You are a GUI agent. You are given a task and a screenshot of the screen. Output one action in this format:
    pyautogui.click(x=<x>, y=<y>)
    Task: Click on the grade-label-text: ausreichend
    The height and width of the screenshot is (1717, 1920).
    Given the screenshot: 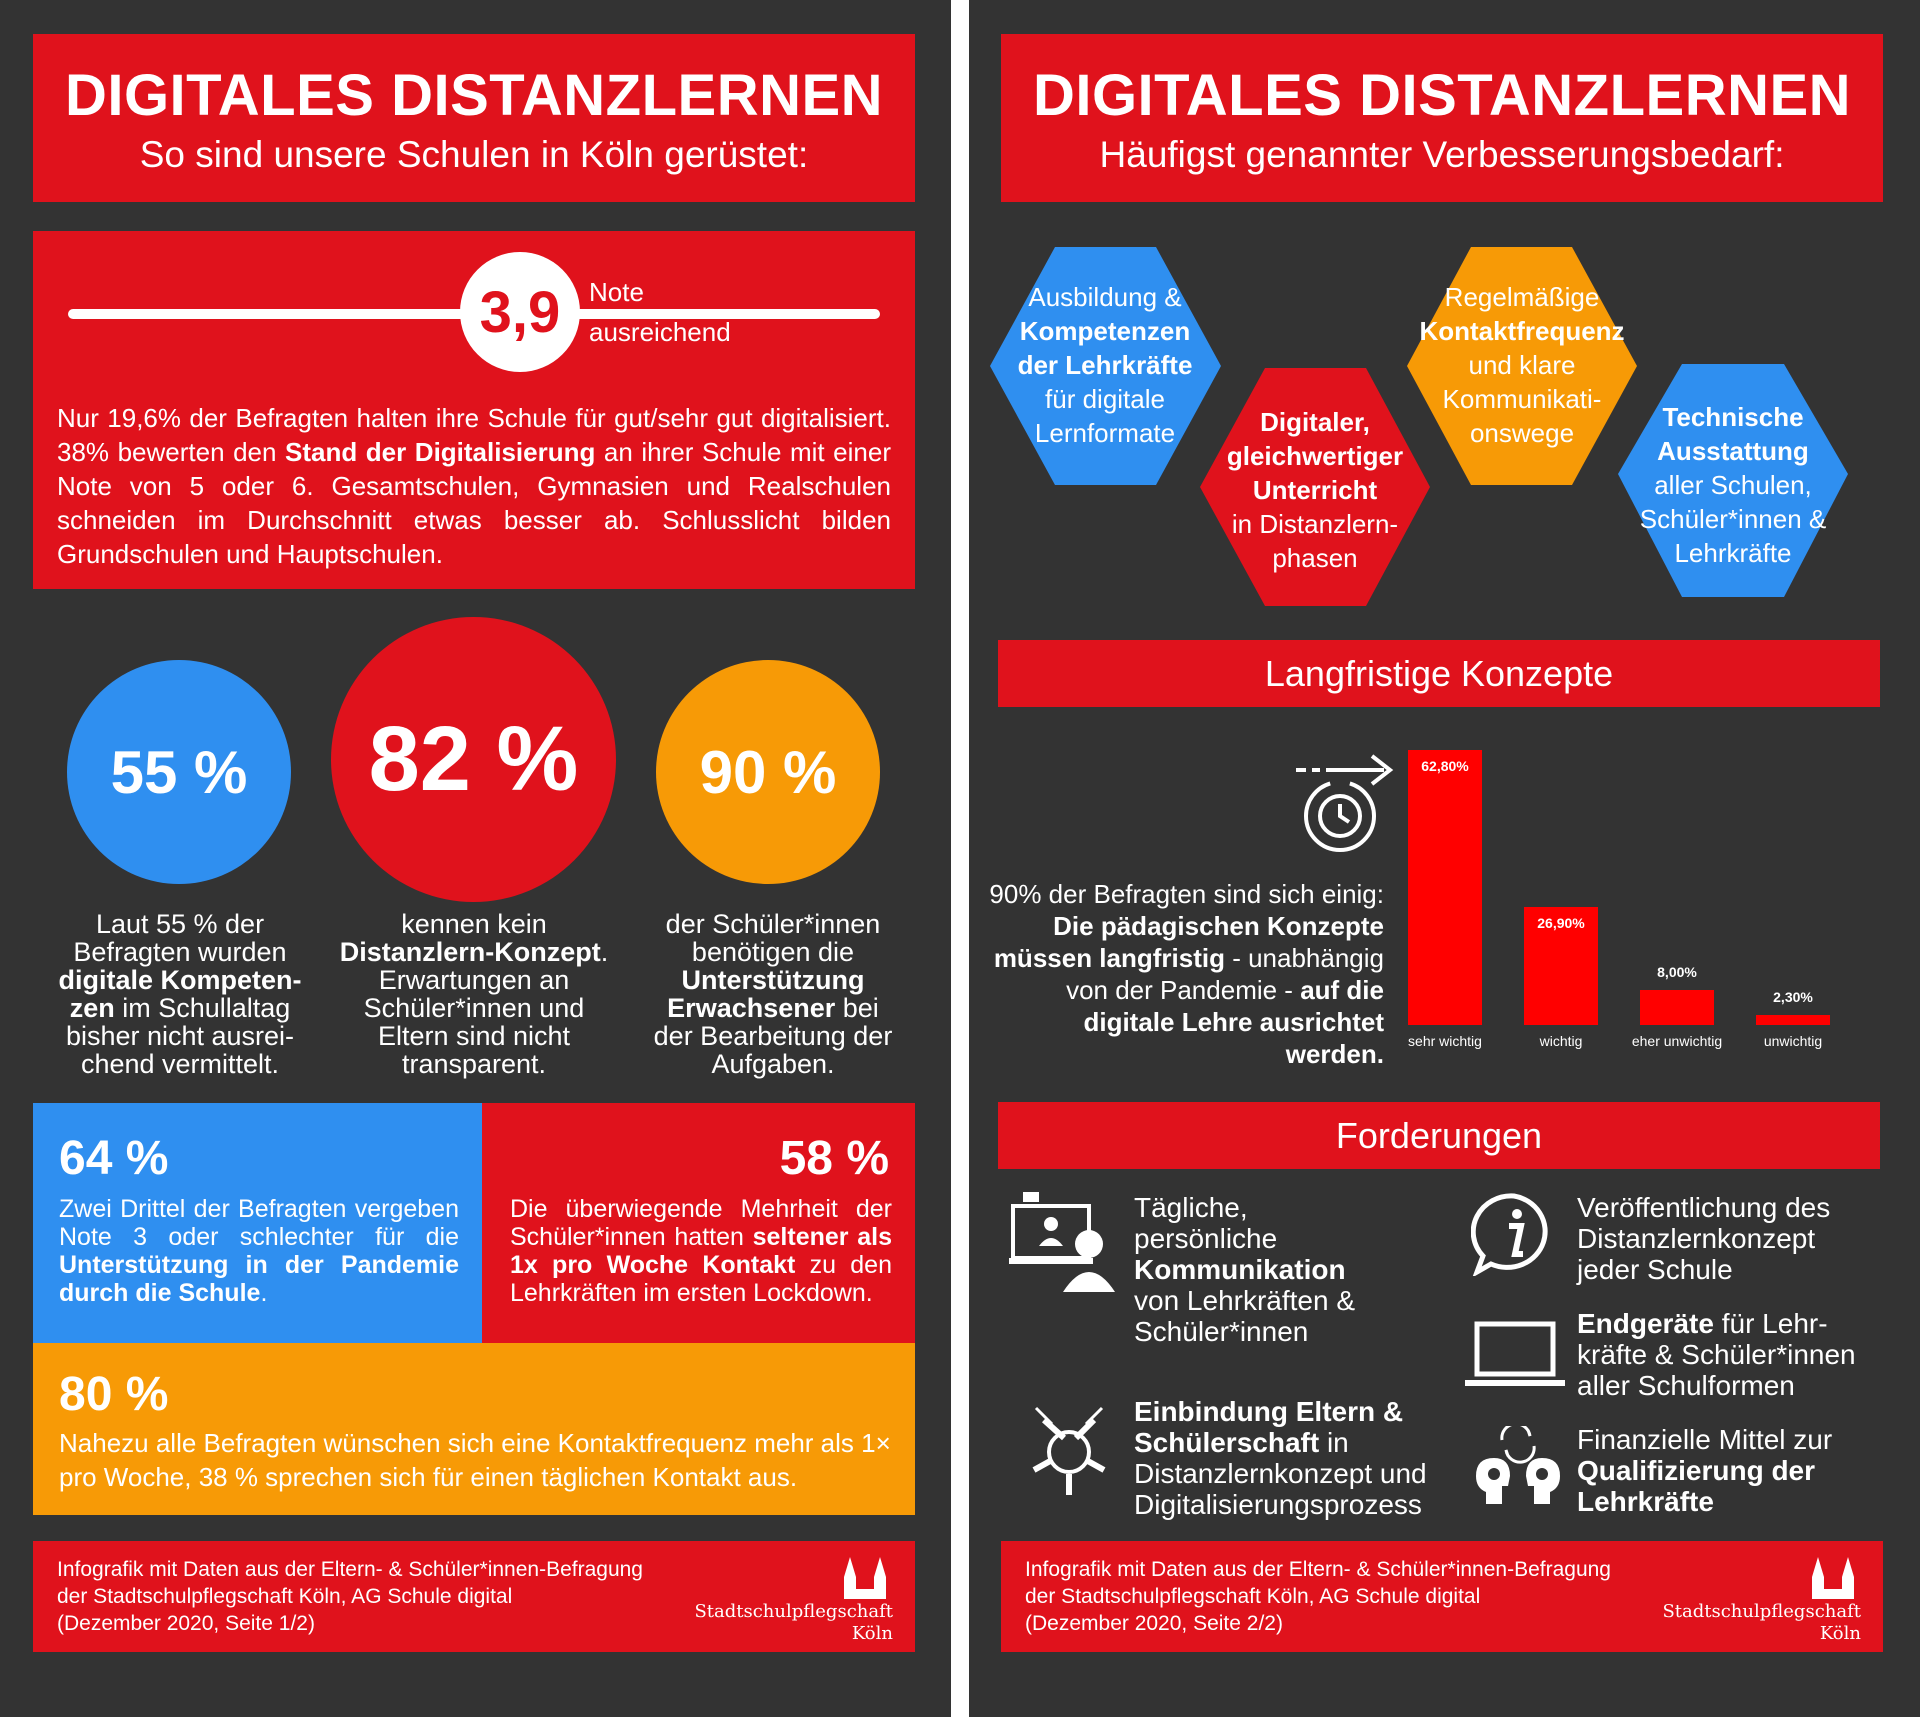 What is the action you would take?
    pyautogui.click(x=660, y=332)
    